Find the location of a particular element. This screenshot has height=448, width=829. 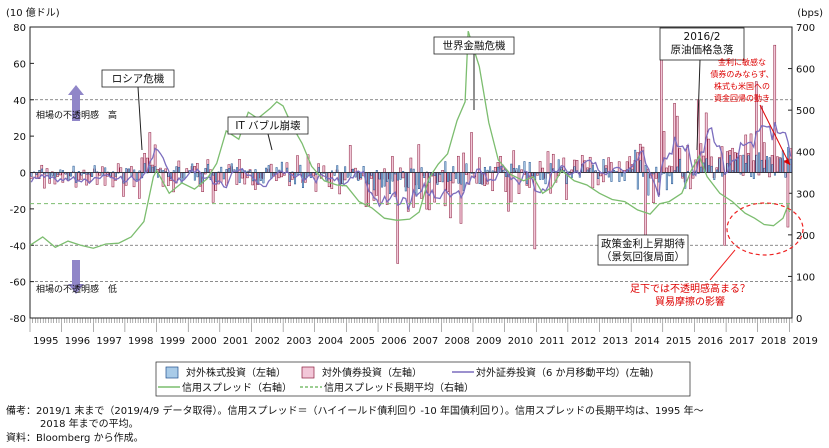

left-tick-label: -20 is located at coordinates (18, 210).